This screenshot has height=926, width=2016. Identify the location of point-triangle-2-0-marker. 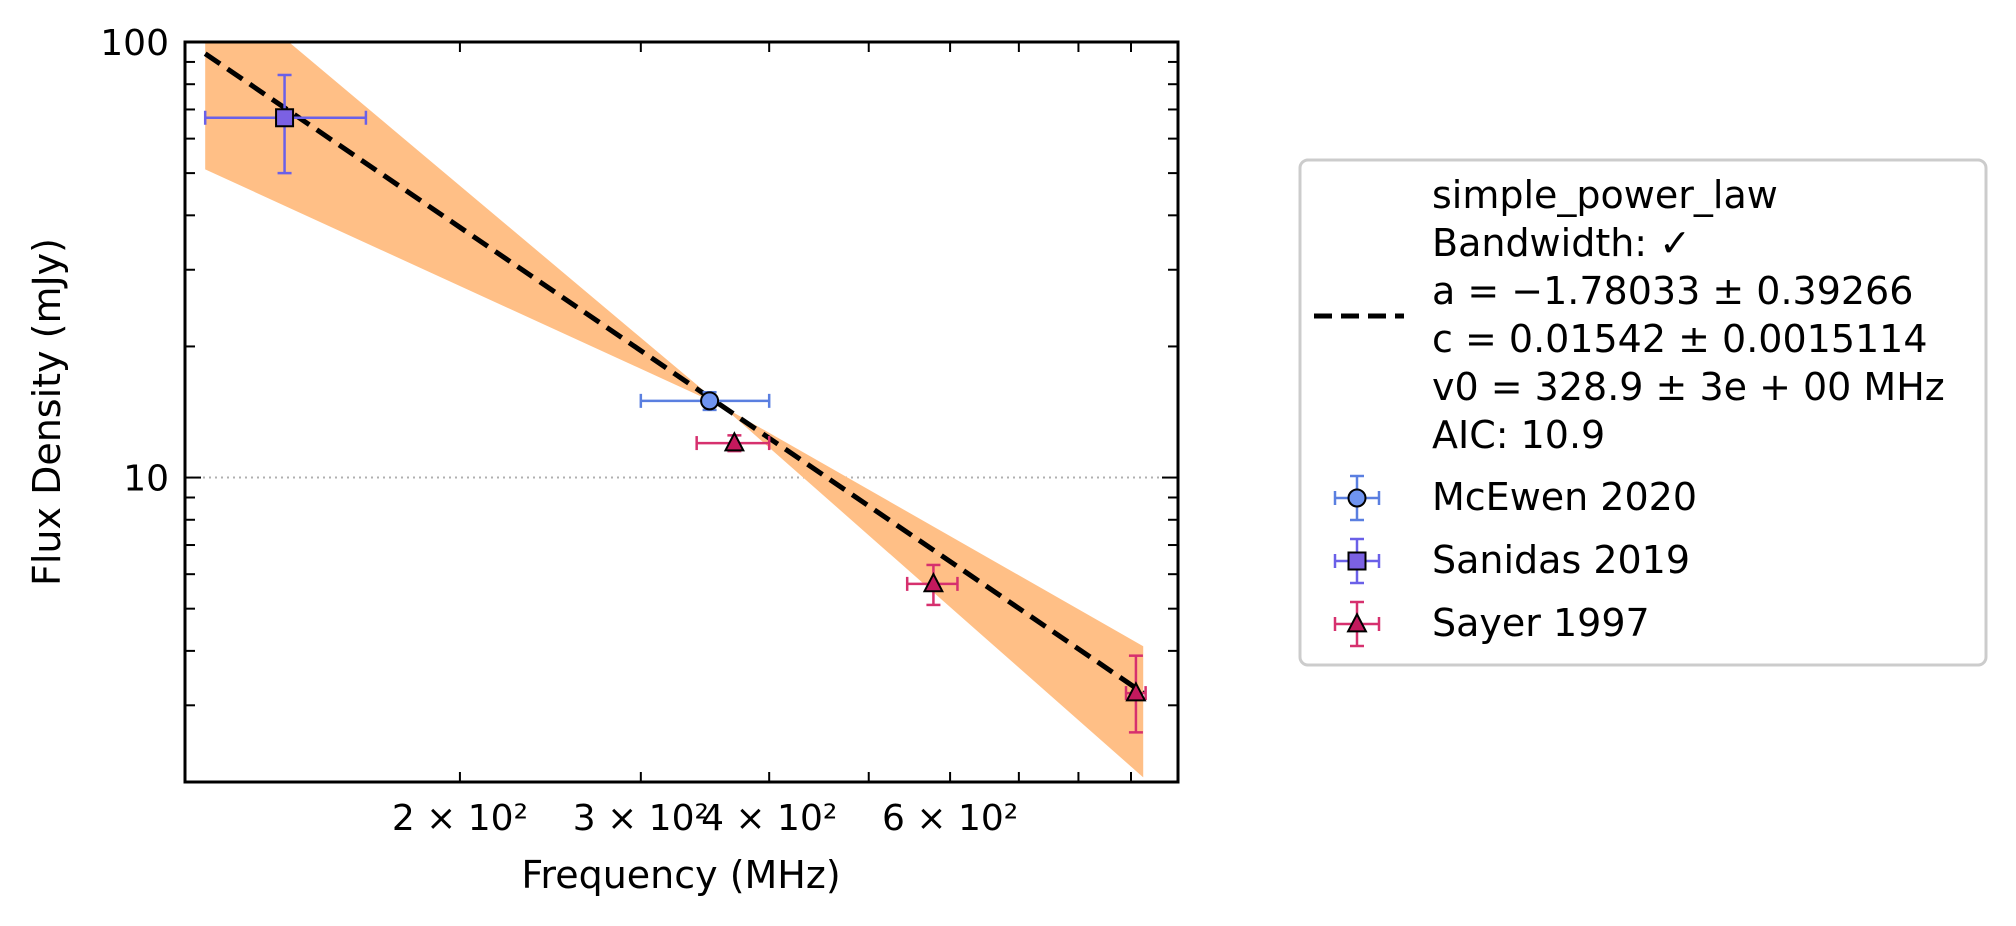
(734, 441).